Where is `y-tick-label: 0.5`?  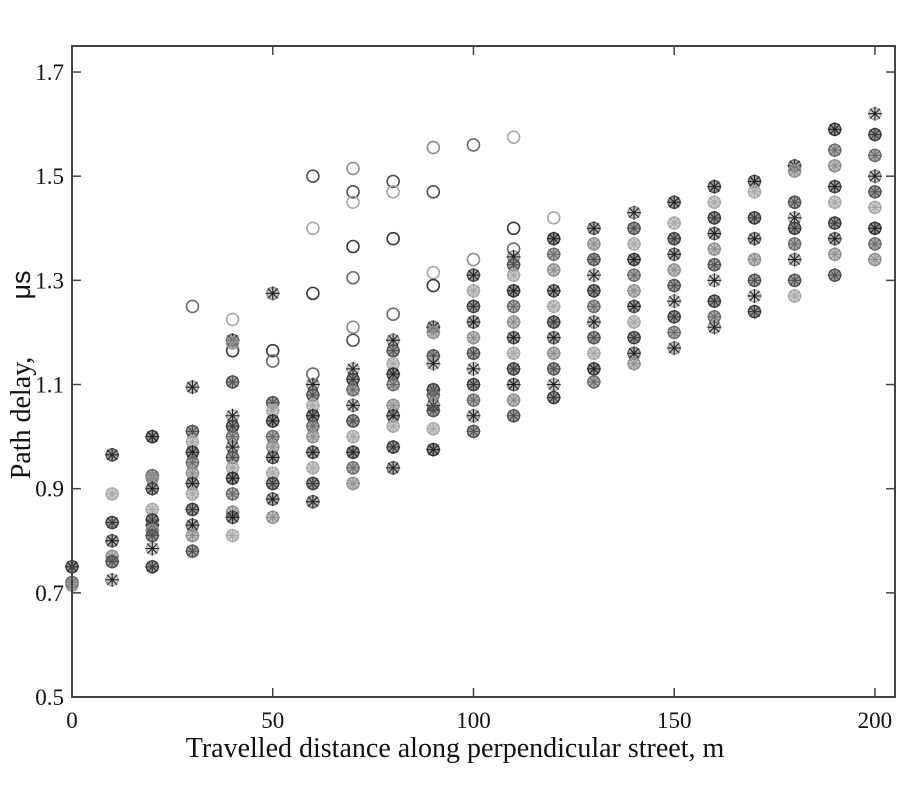
y-tick-label: 0.5 is located at coordinates (49, 697).